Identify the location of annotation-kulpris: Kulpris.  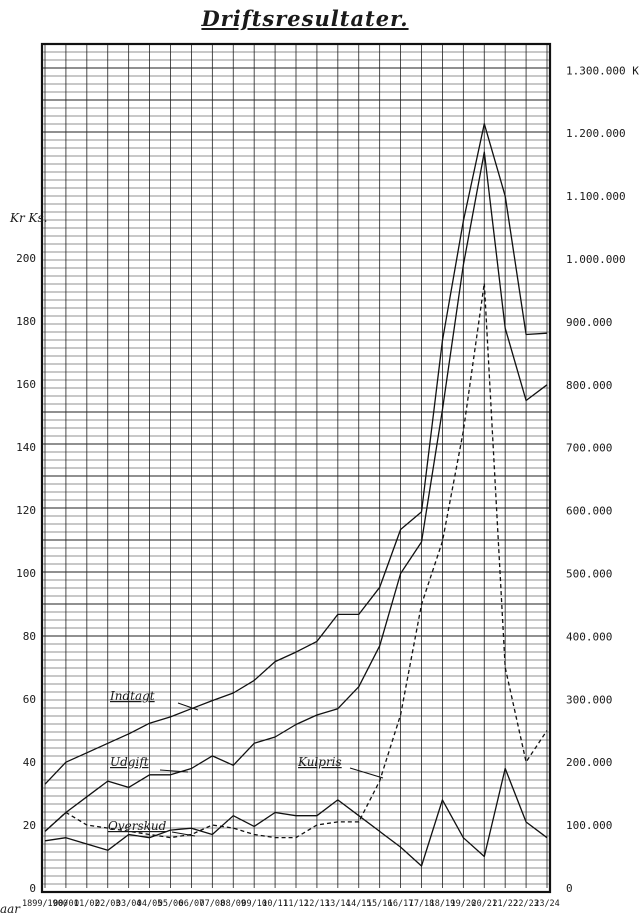
(319, 762).